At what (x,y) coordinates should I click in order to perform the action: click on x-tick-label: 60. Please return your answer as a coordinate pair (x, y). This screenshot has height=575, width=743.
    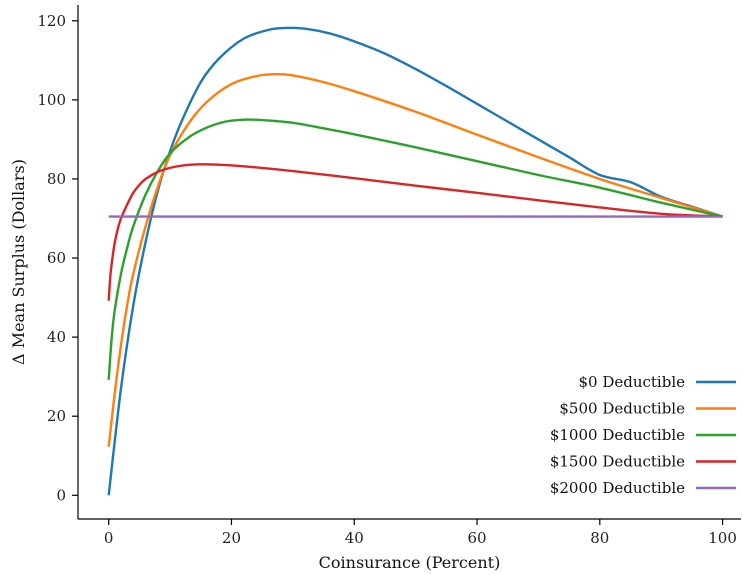
    Looking at the image, I should click on (476, 538).